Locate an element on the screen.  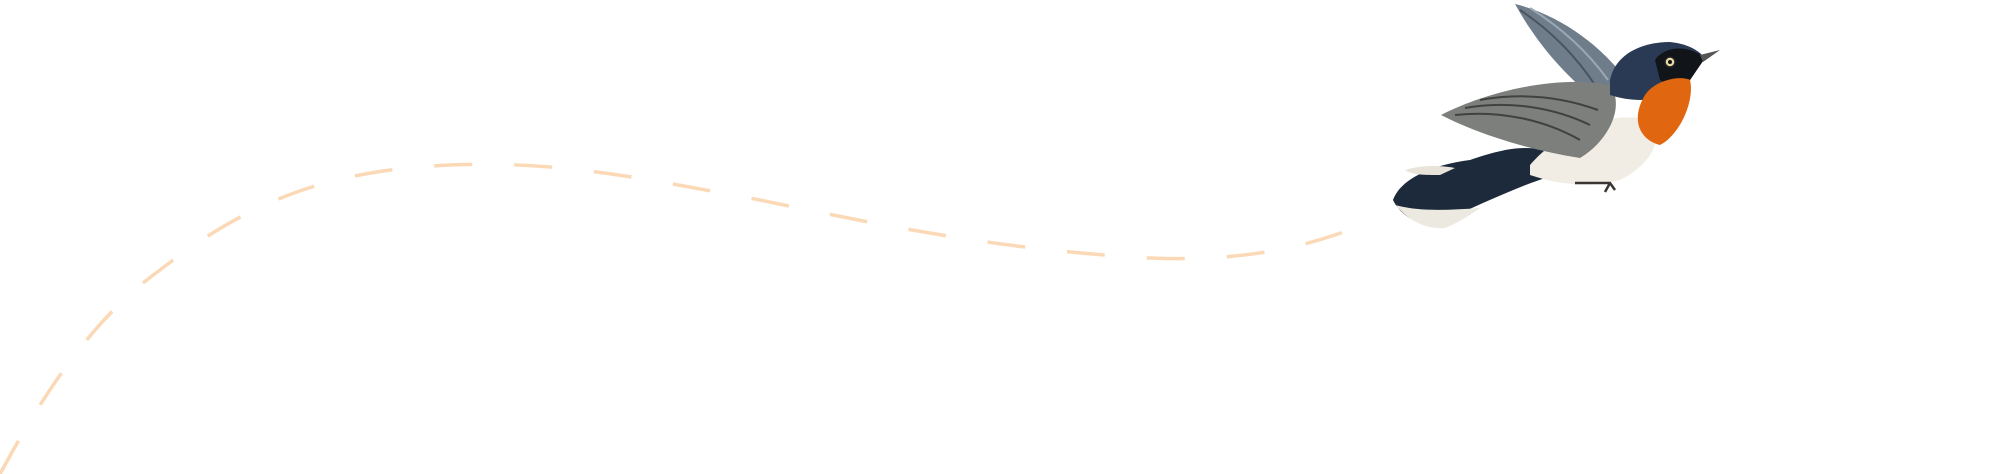
bird-tail is located at coordinates (1474, 186).